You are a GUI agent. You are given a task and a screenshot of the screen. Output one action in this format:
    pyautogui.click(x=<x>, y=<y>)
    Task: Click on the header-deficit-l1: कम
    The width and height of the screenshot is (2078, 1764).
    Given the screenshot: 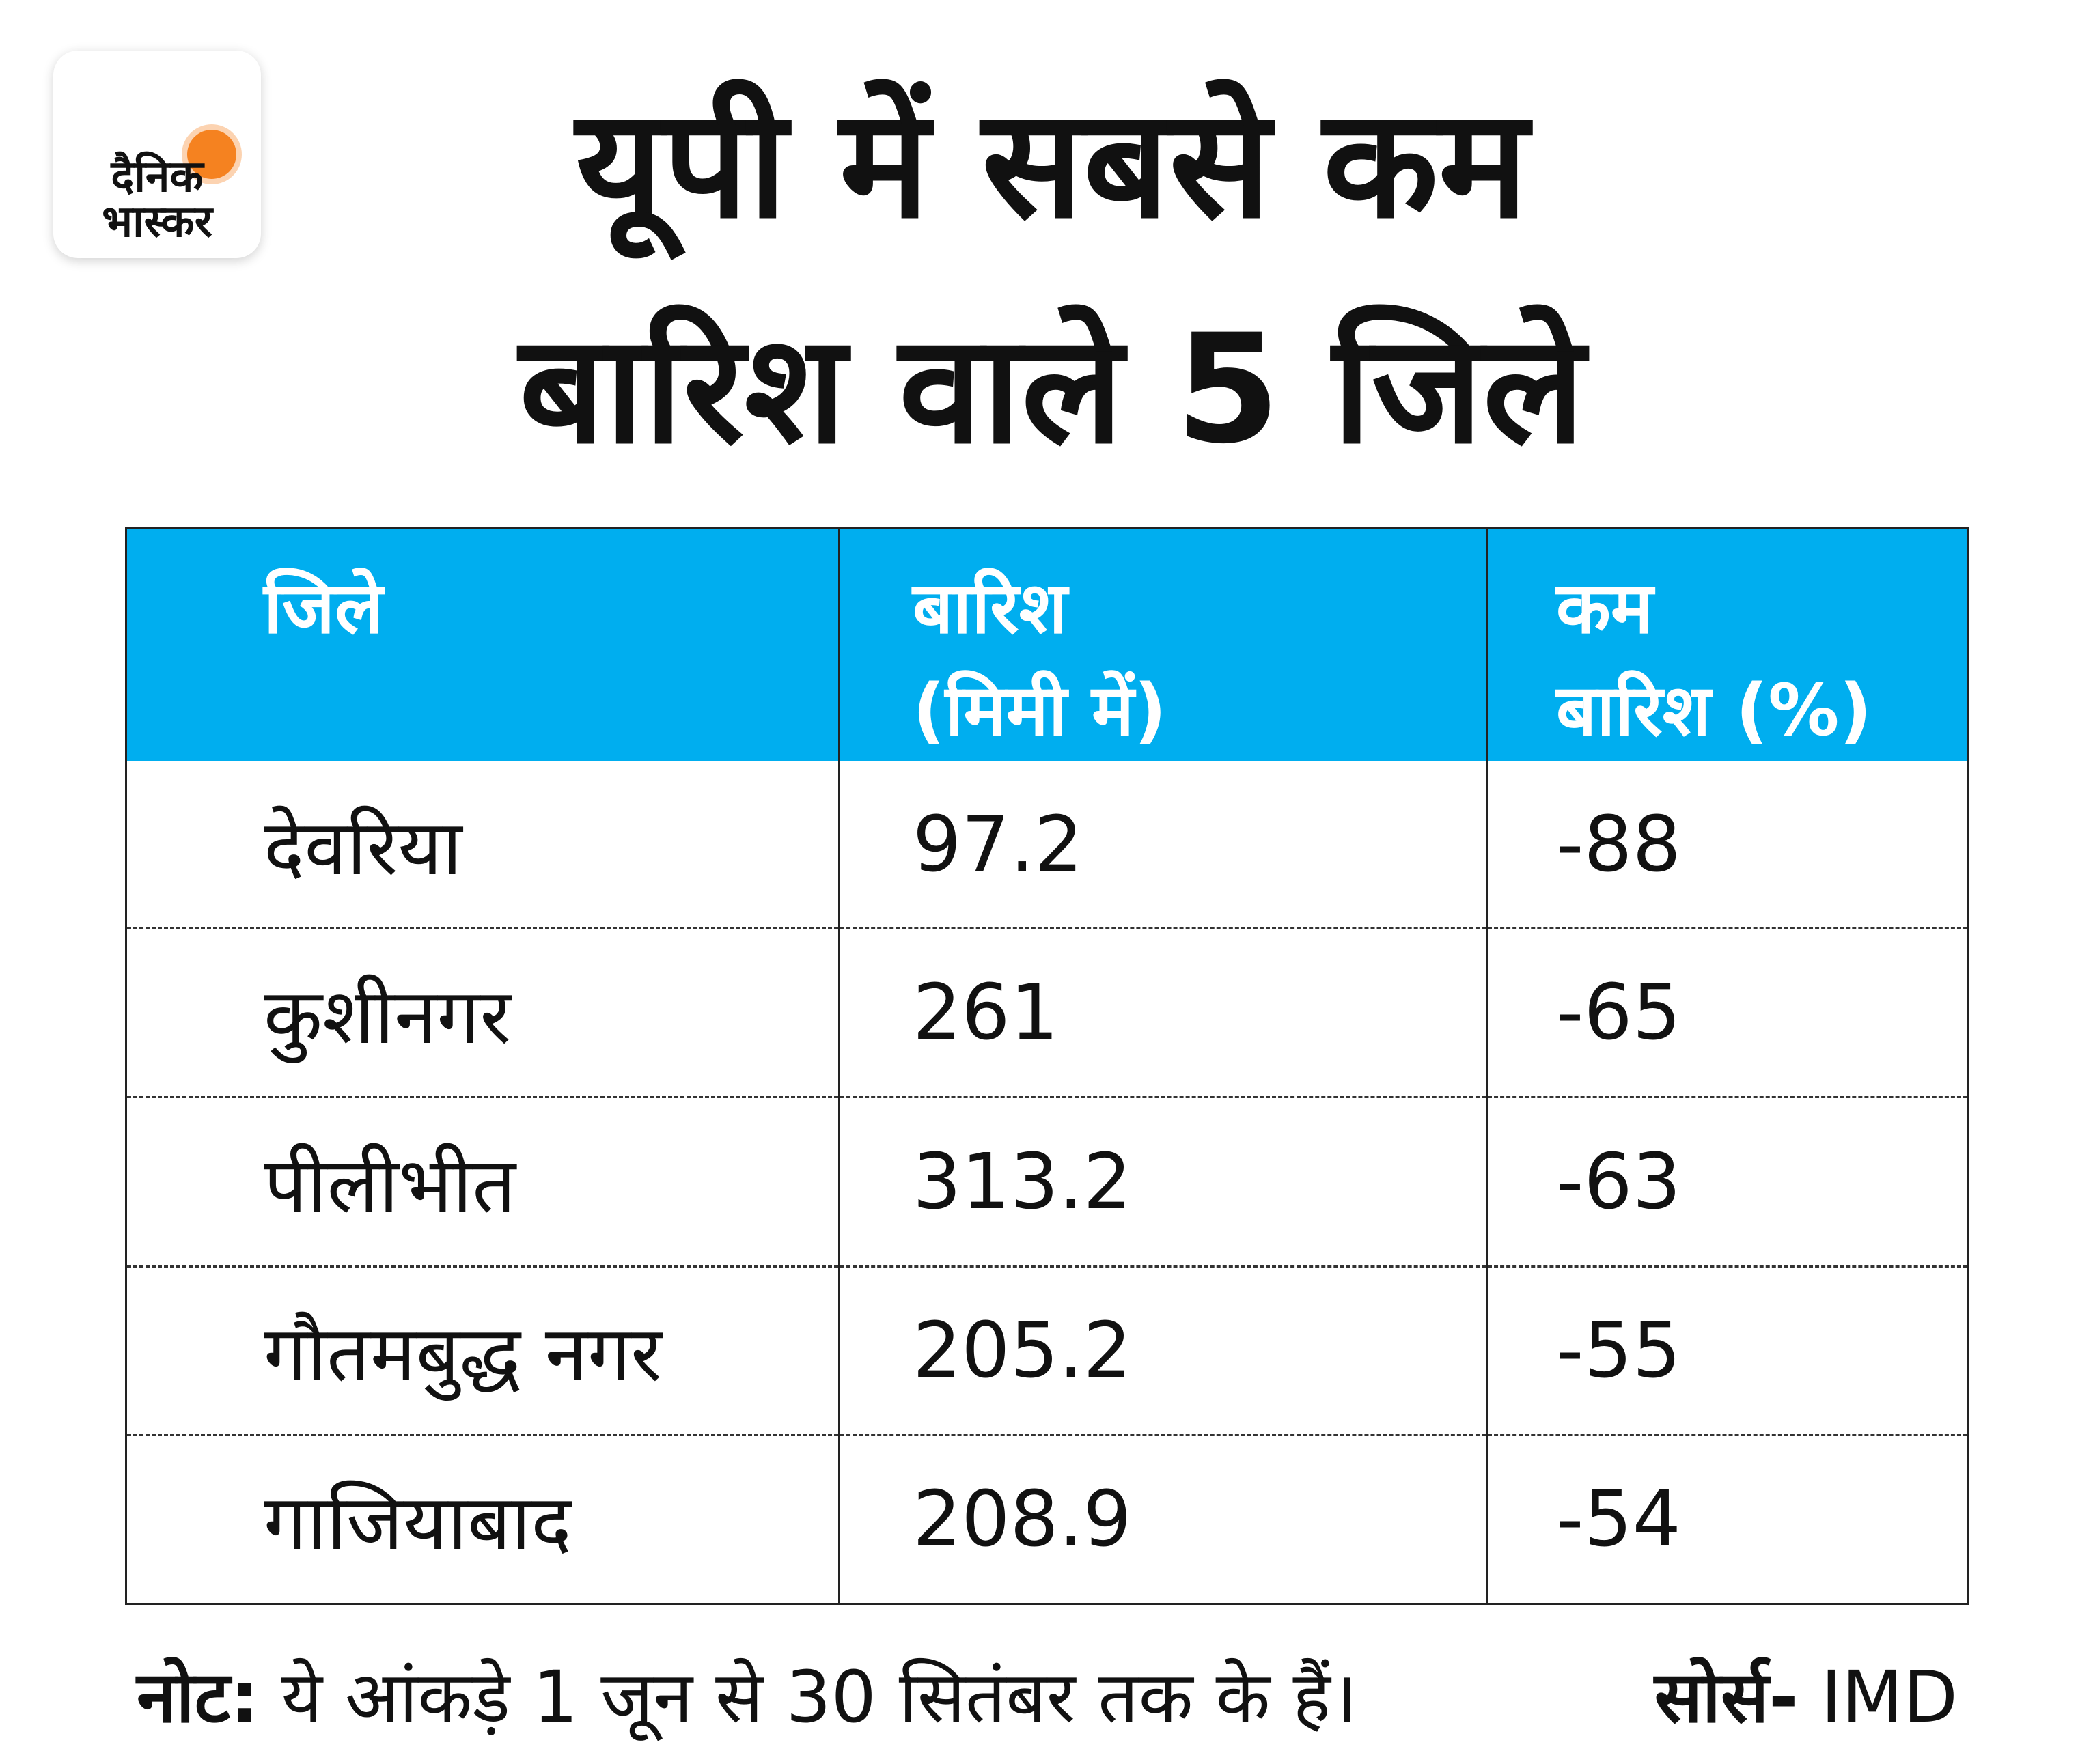 What is the action you would take?
    pyautogui.click(x=1605, y=607)
    